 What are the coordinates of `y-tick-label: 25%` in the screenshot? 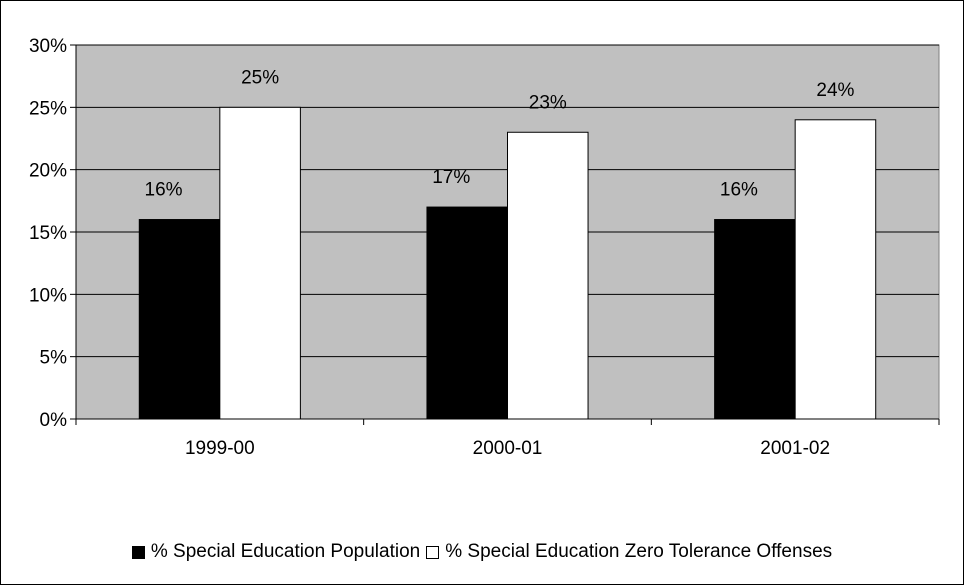 It's located at (48, 108).